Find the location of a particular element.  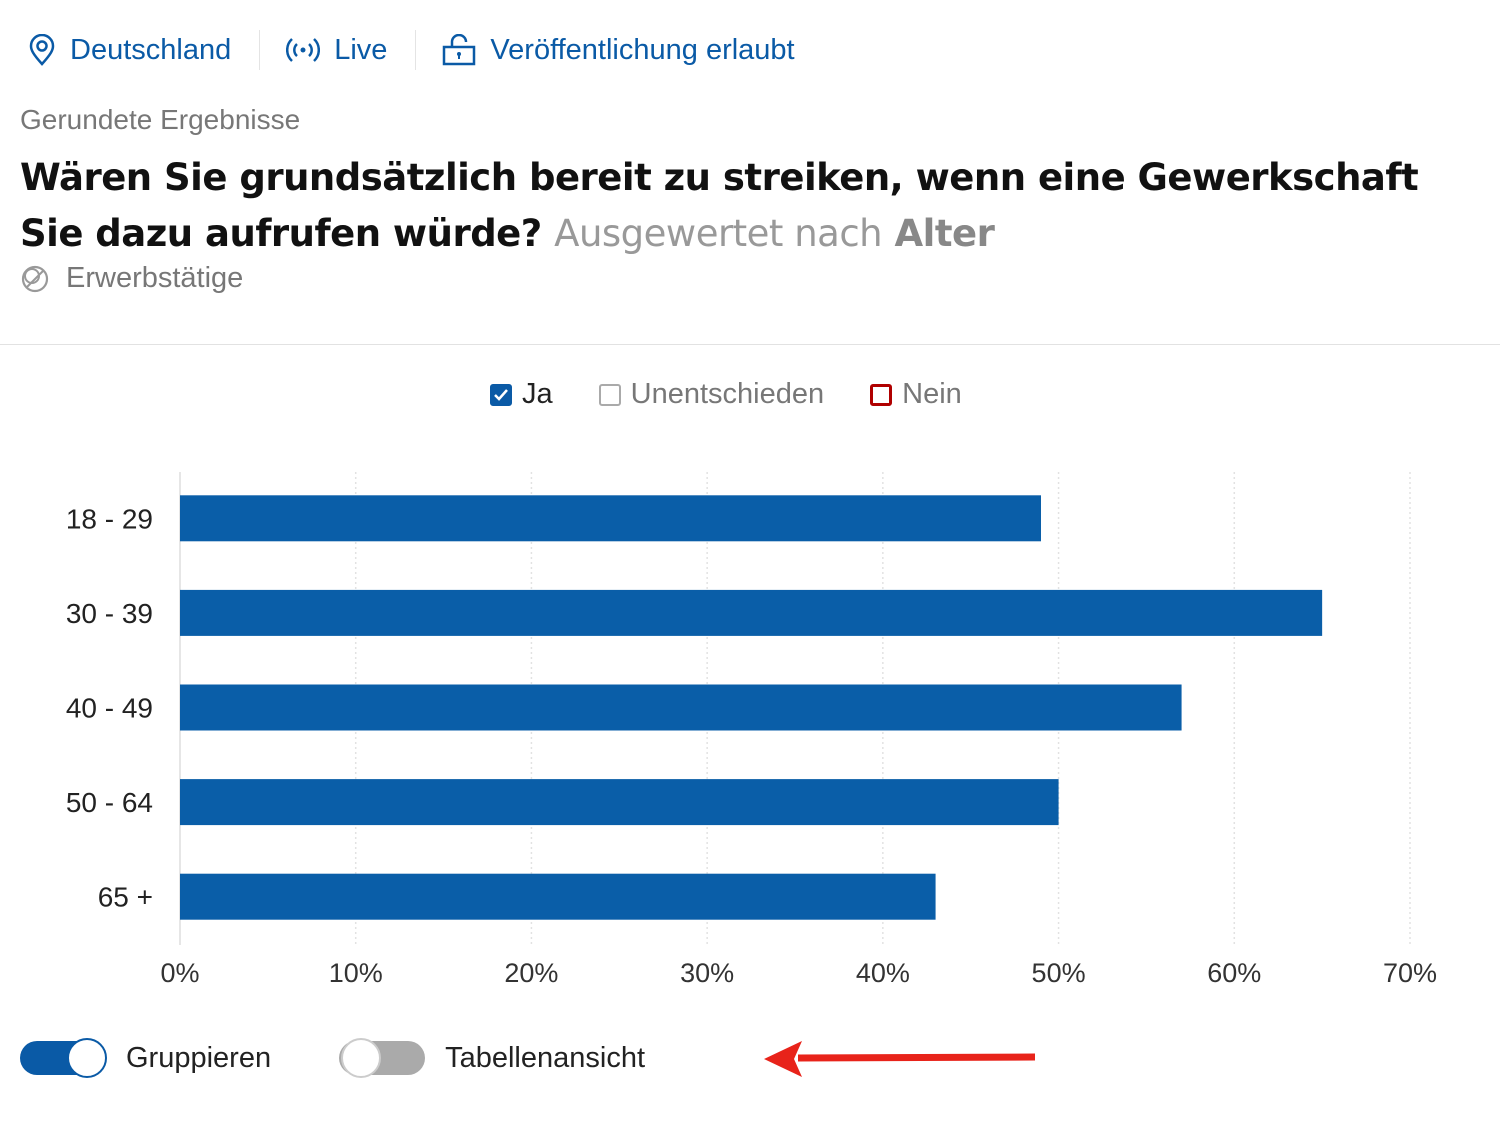

y-tick-label: 65 + is located at coordinates (125, 897).